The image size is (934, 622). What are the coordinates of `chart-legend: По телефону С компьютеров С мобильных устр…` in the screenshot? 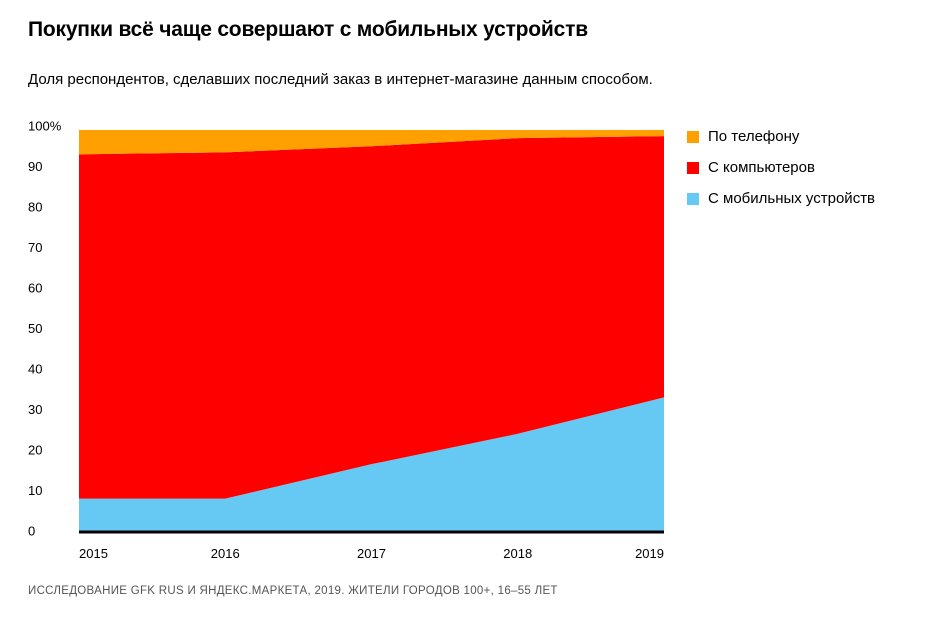 It's located at (781, 167).